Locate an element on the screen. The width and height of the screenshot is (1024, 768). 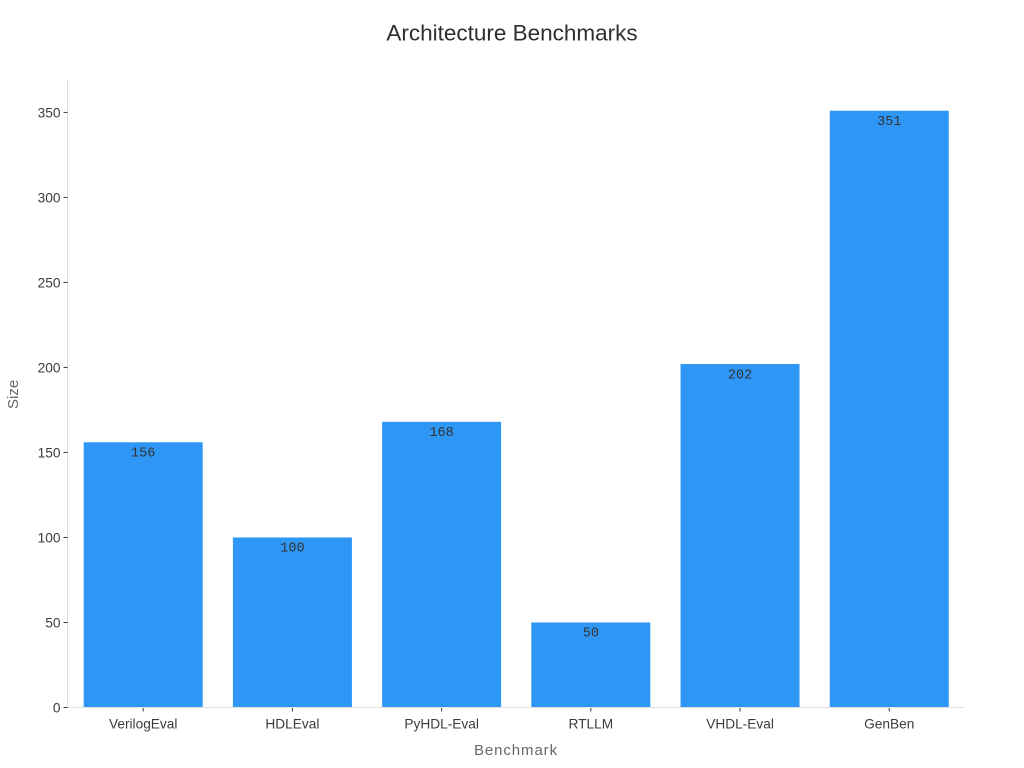
svg-text: VHDL-Eval is located at coordinates (740, 724).